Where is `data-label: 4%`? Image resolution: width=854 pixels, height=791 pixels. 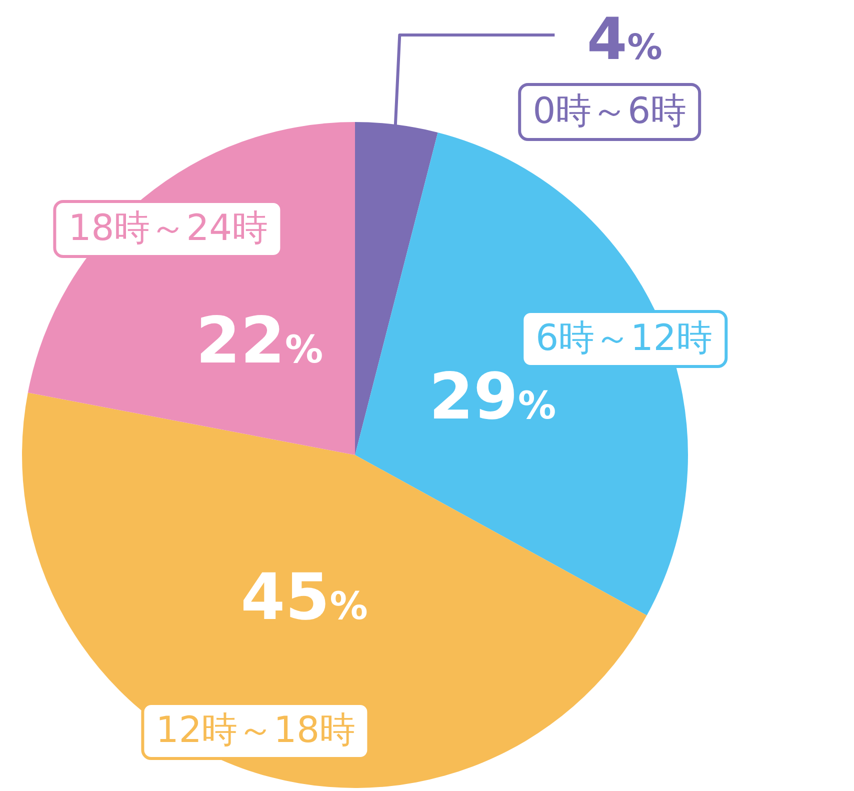
data-label: 4% is located at coordinates (624, 38).